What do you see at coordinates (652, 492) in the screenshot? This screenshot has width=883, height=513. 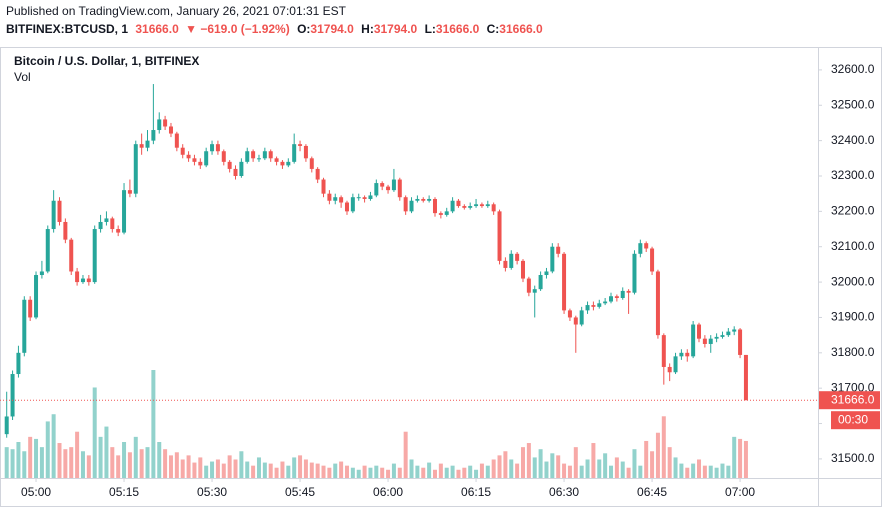 I see `x-tick-label: 06:45` at bounding box center [652, 492].